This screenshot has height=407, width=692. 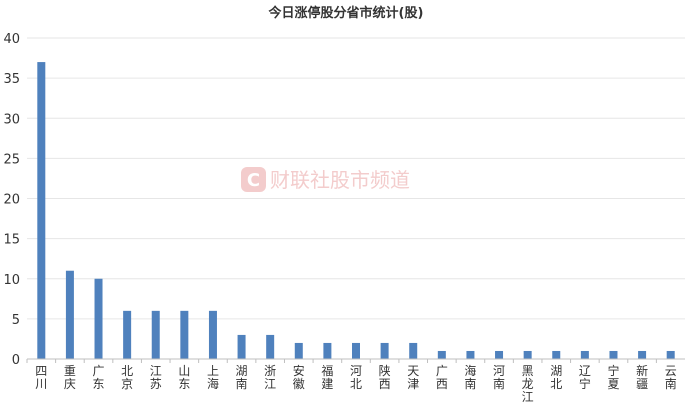 What do you see at coordinates (156, 377) in the screenshot?
I see `x-tick-label: 江苏` at bounding box center [156, 377].